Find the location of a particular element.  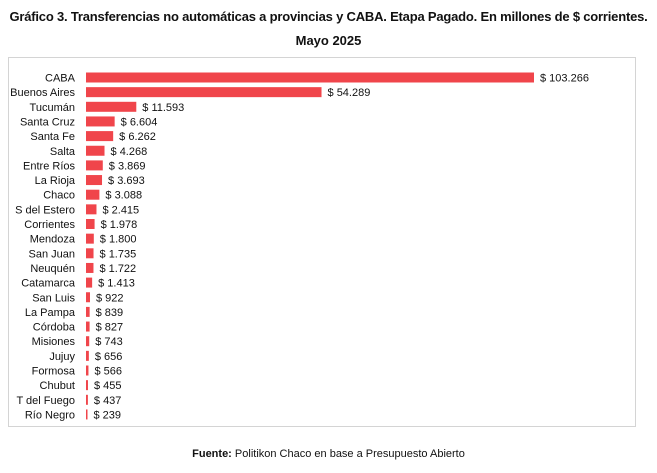

value-label: $ 6.262 is located at coordinates (137, 137).